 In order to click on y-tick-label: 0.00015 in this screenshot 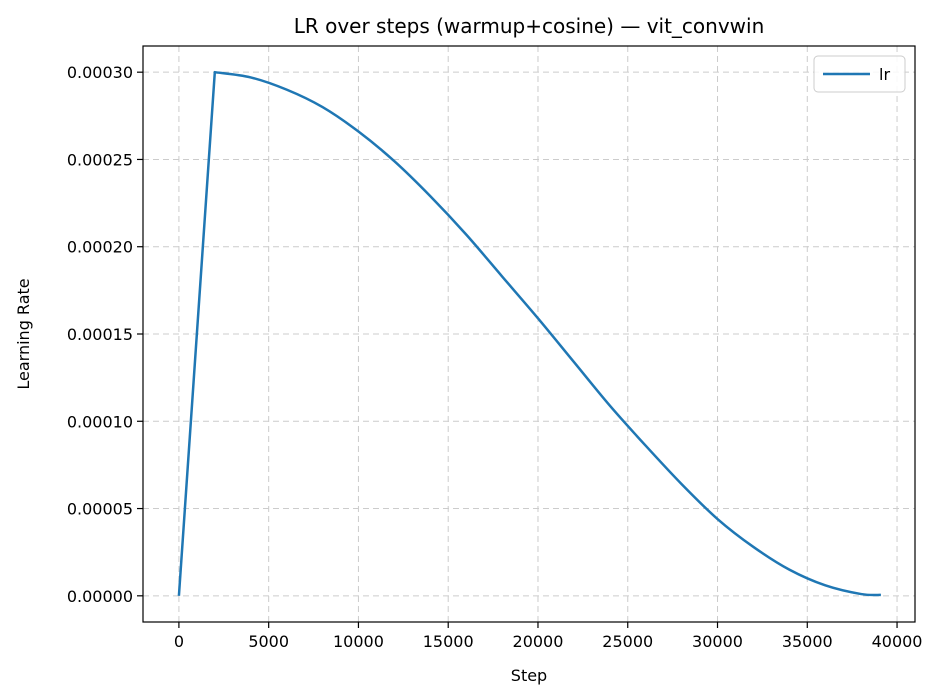, I will do `click(100, 334)`.